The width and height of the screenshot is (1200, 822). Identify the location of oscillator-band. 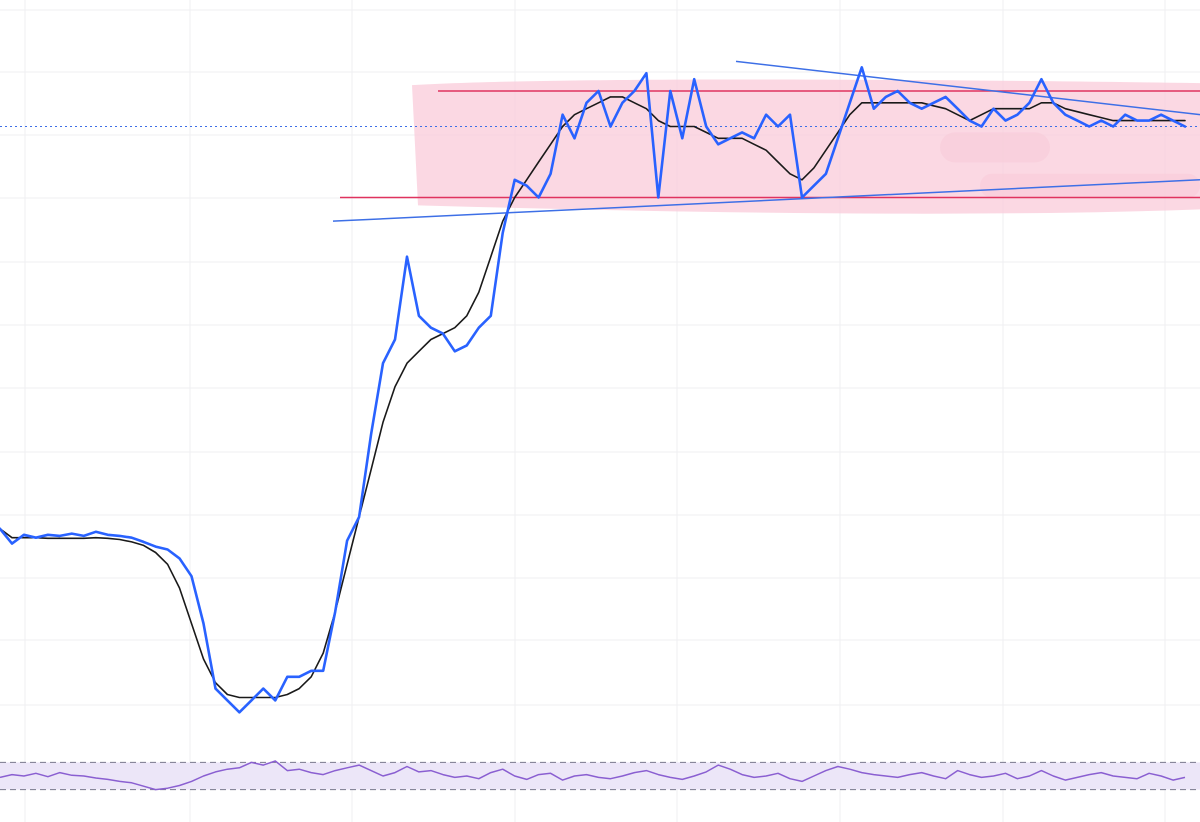
(600, 776).